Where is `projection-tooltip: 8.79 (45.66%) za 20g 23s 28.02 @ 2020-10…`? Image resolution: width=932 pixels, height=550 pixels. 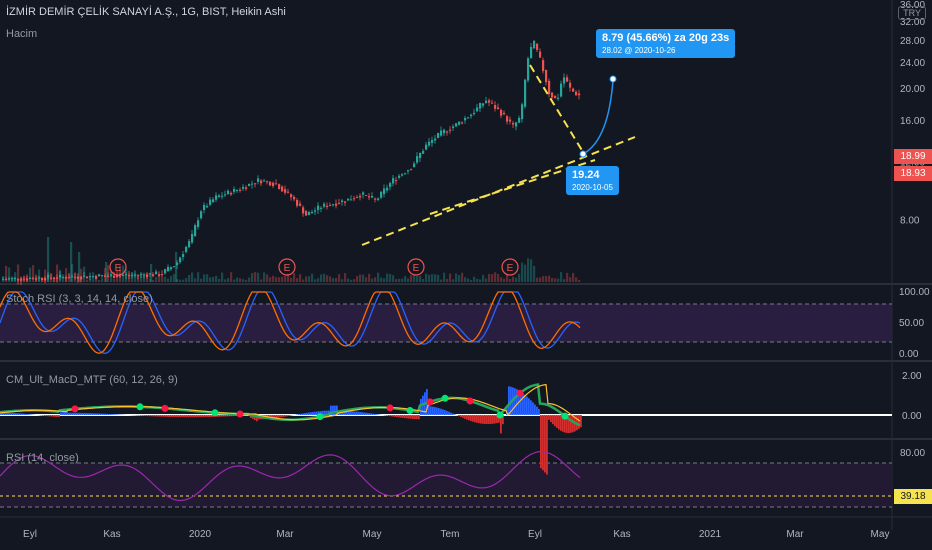
projection-tooltip: 8.79 (45.66%) za 20g 23s 28.02 @ 2020-10… is located at coordinates (666, 43).